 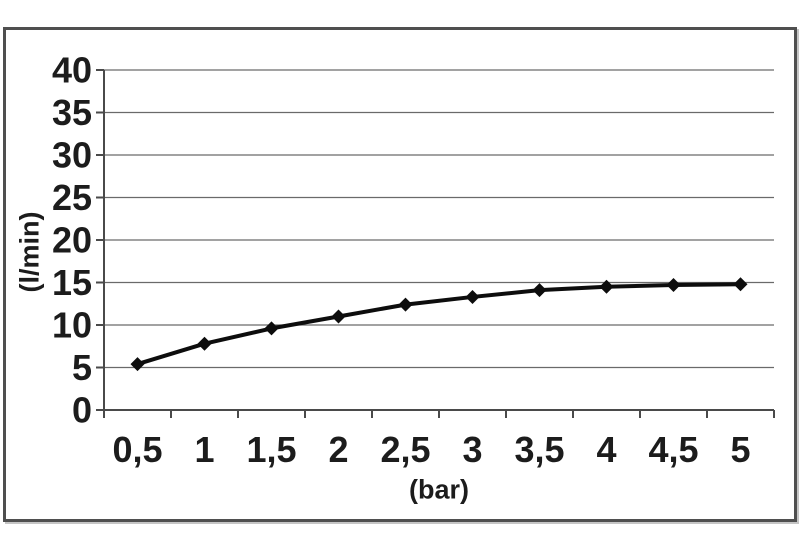 What do you see at coordinates (82, 410) in the screenshot?
I see `y-tick-label: 0` at bounding box center [82, 410].